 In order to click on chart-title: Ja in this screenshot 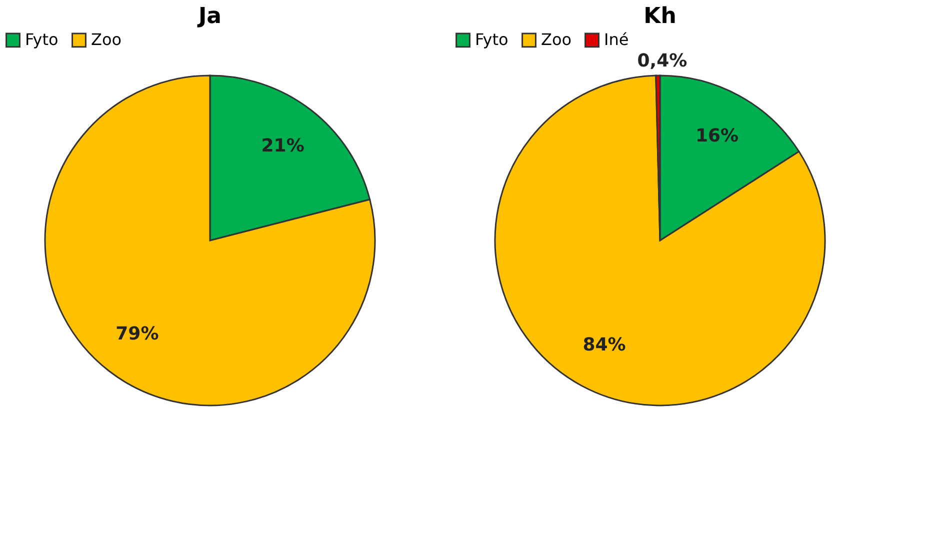, I will do `click(209, 16)`.